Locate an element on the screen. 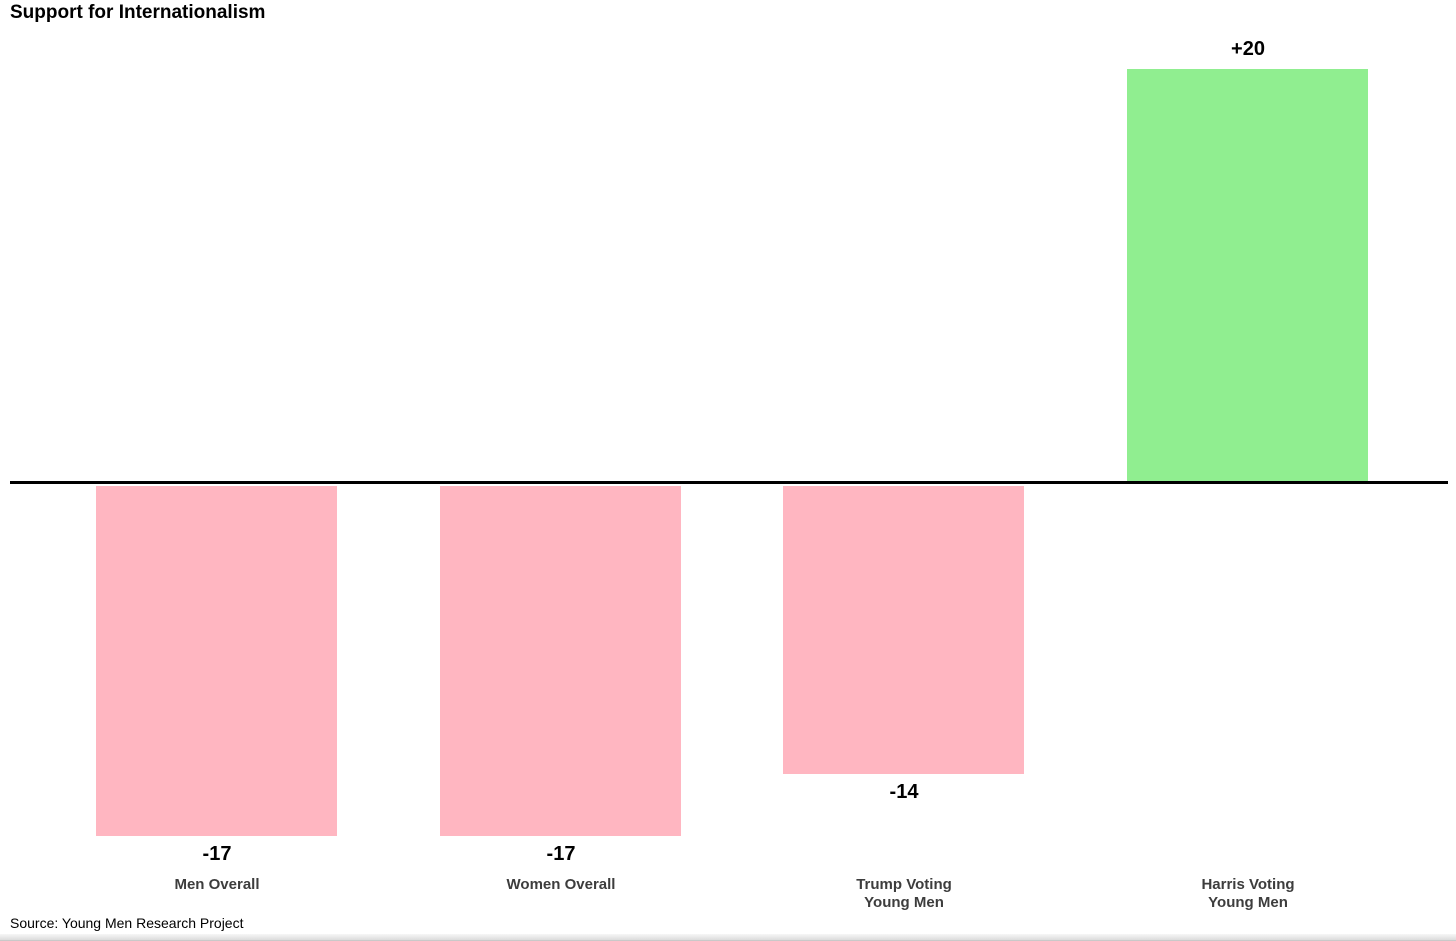 The width and height of the screenshot is (1456, 941). value-label-women-overall: -17 is located at coordinates (561, 854).